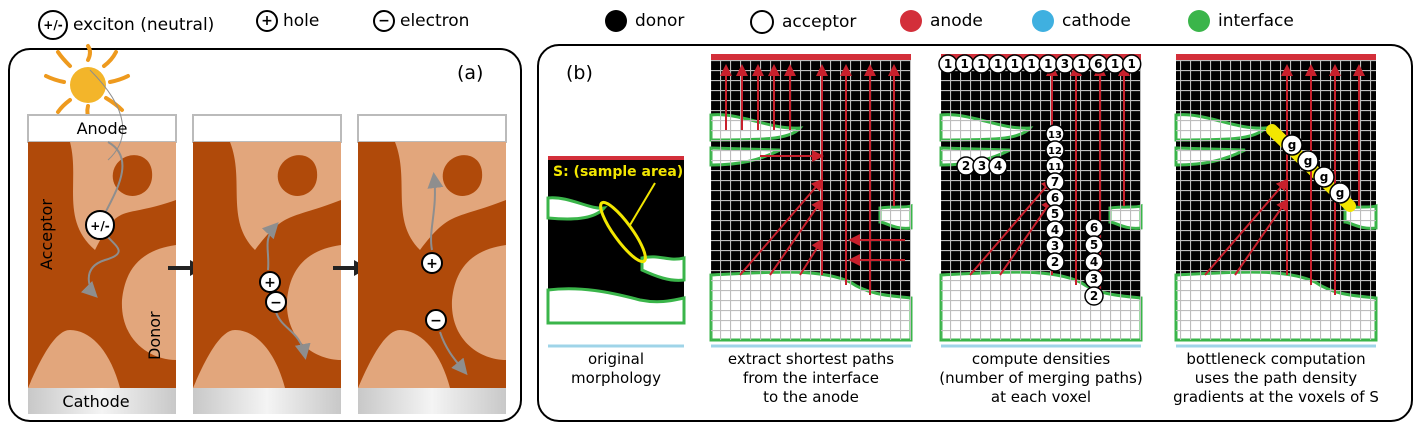 The width and height of the screenshot is (1420, 439). Describe the element at coordinates (998, 166) in the screenshot. I see `density-badge-left-text: 4` at that location.